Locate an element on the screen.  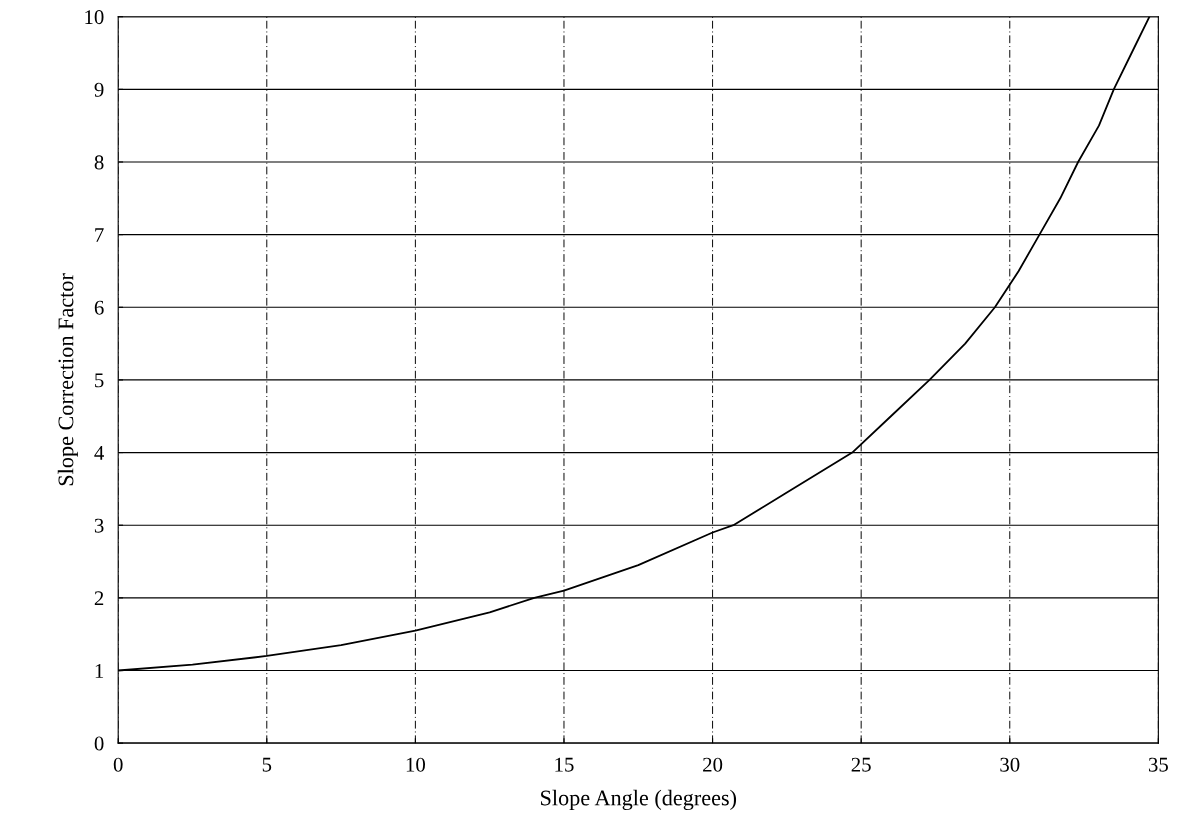
y-tick-label: 3 is located at coordinates (99, 525).